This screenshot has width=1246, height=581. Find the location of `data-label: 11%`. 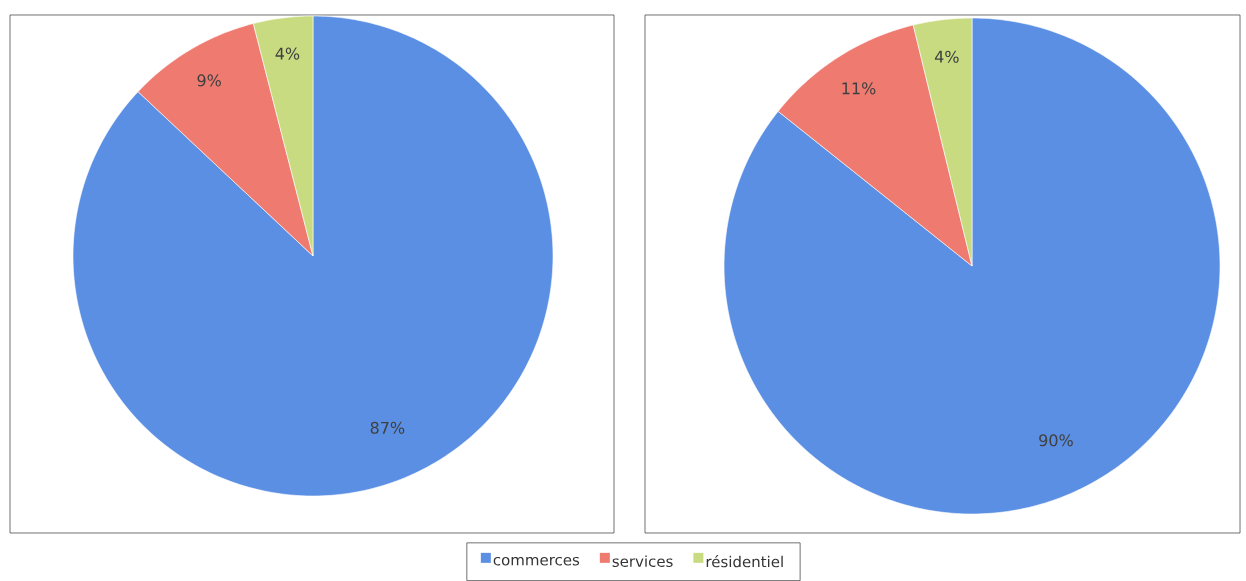

data-label: 11% is located at coordinates (859, 88).